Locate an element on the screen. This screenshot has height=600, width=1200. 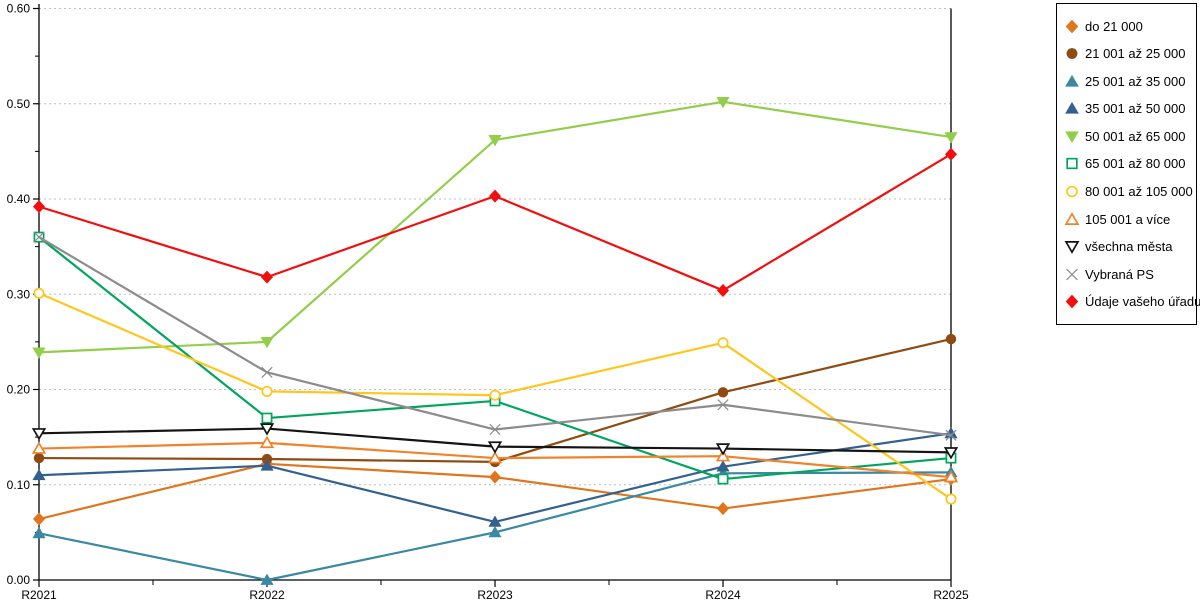
legend-label: 105 001 a více is located at coordinates (1128, 219).